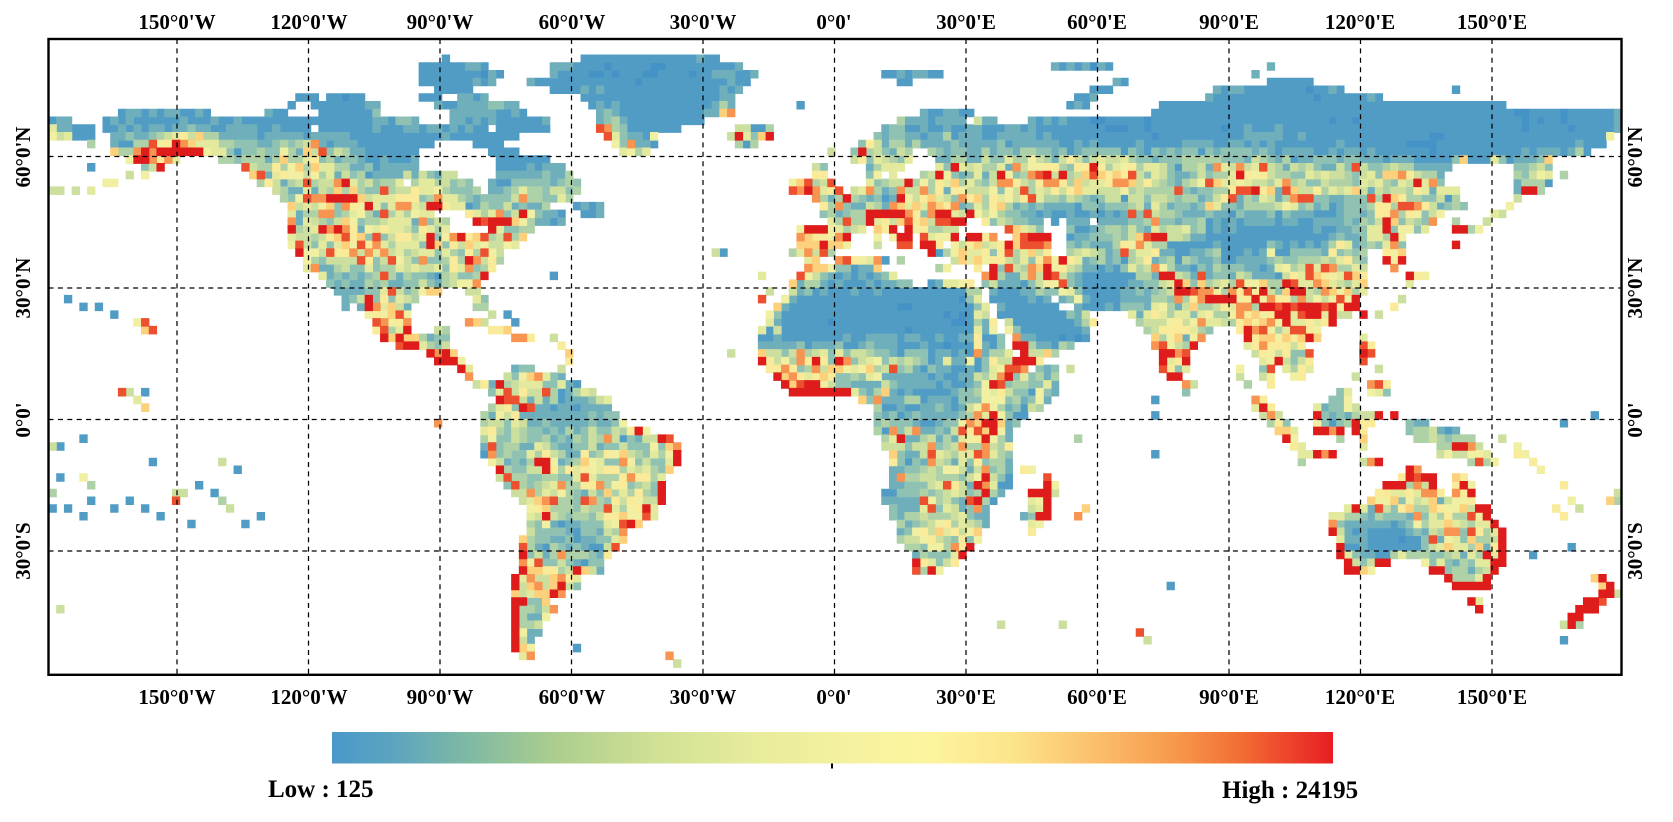 The image size is (1673, 822). I want to click on svg-text: Low : 125, so click(321, 789).